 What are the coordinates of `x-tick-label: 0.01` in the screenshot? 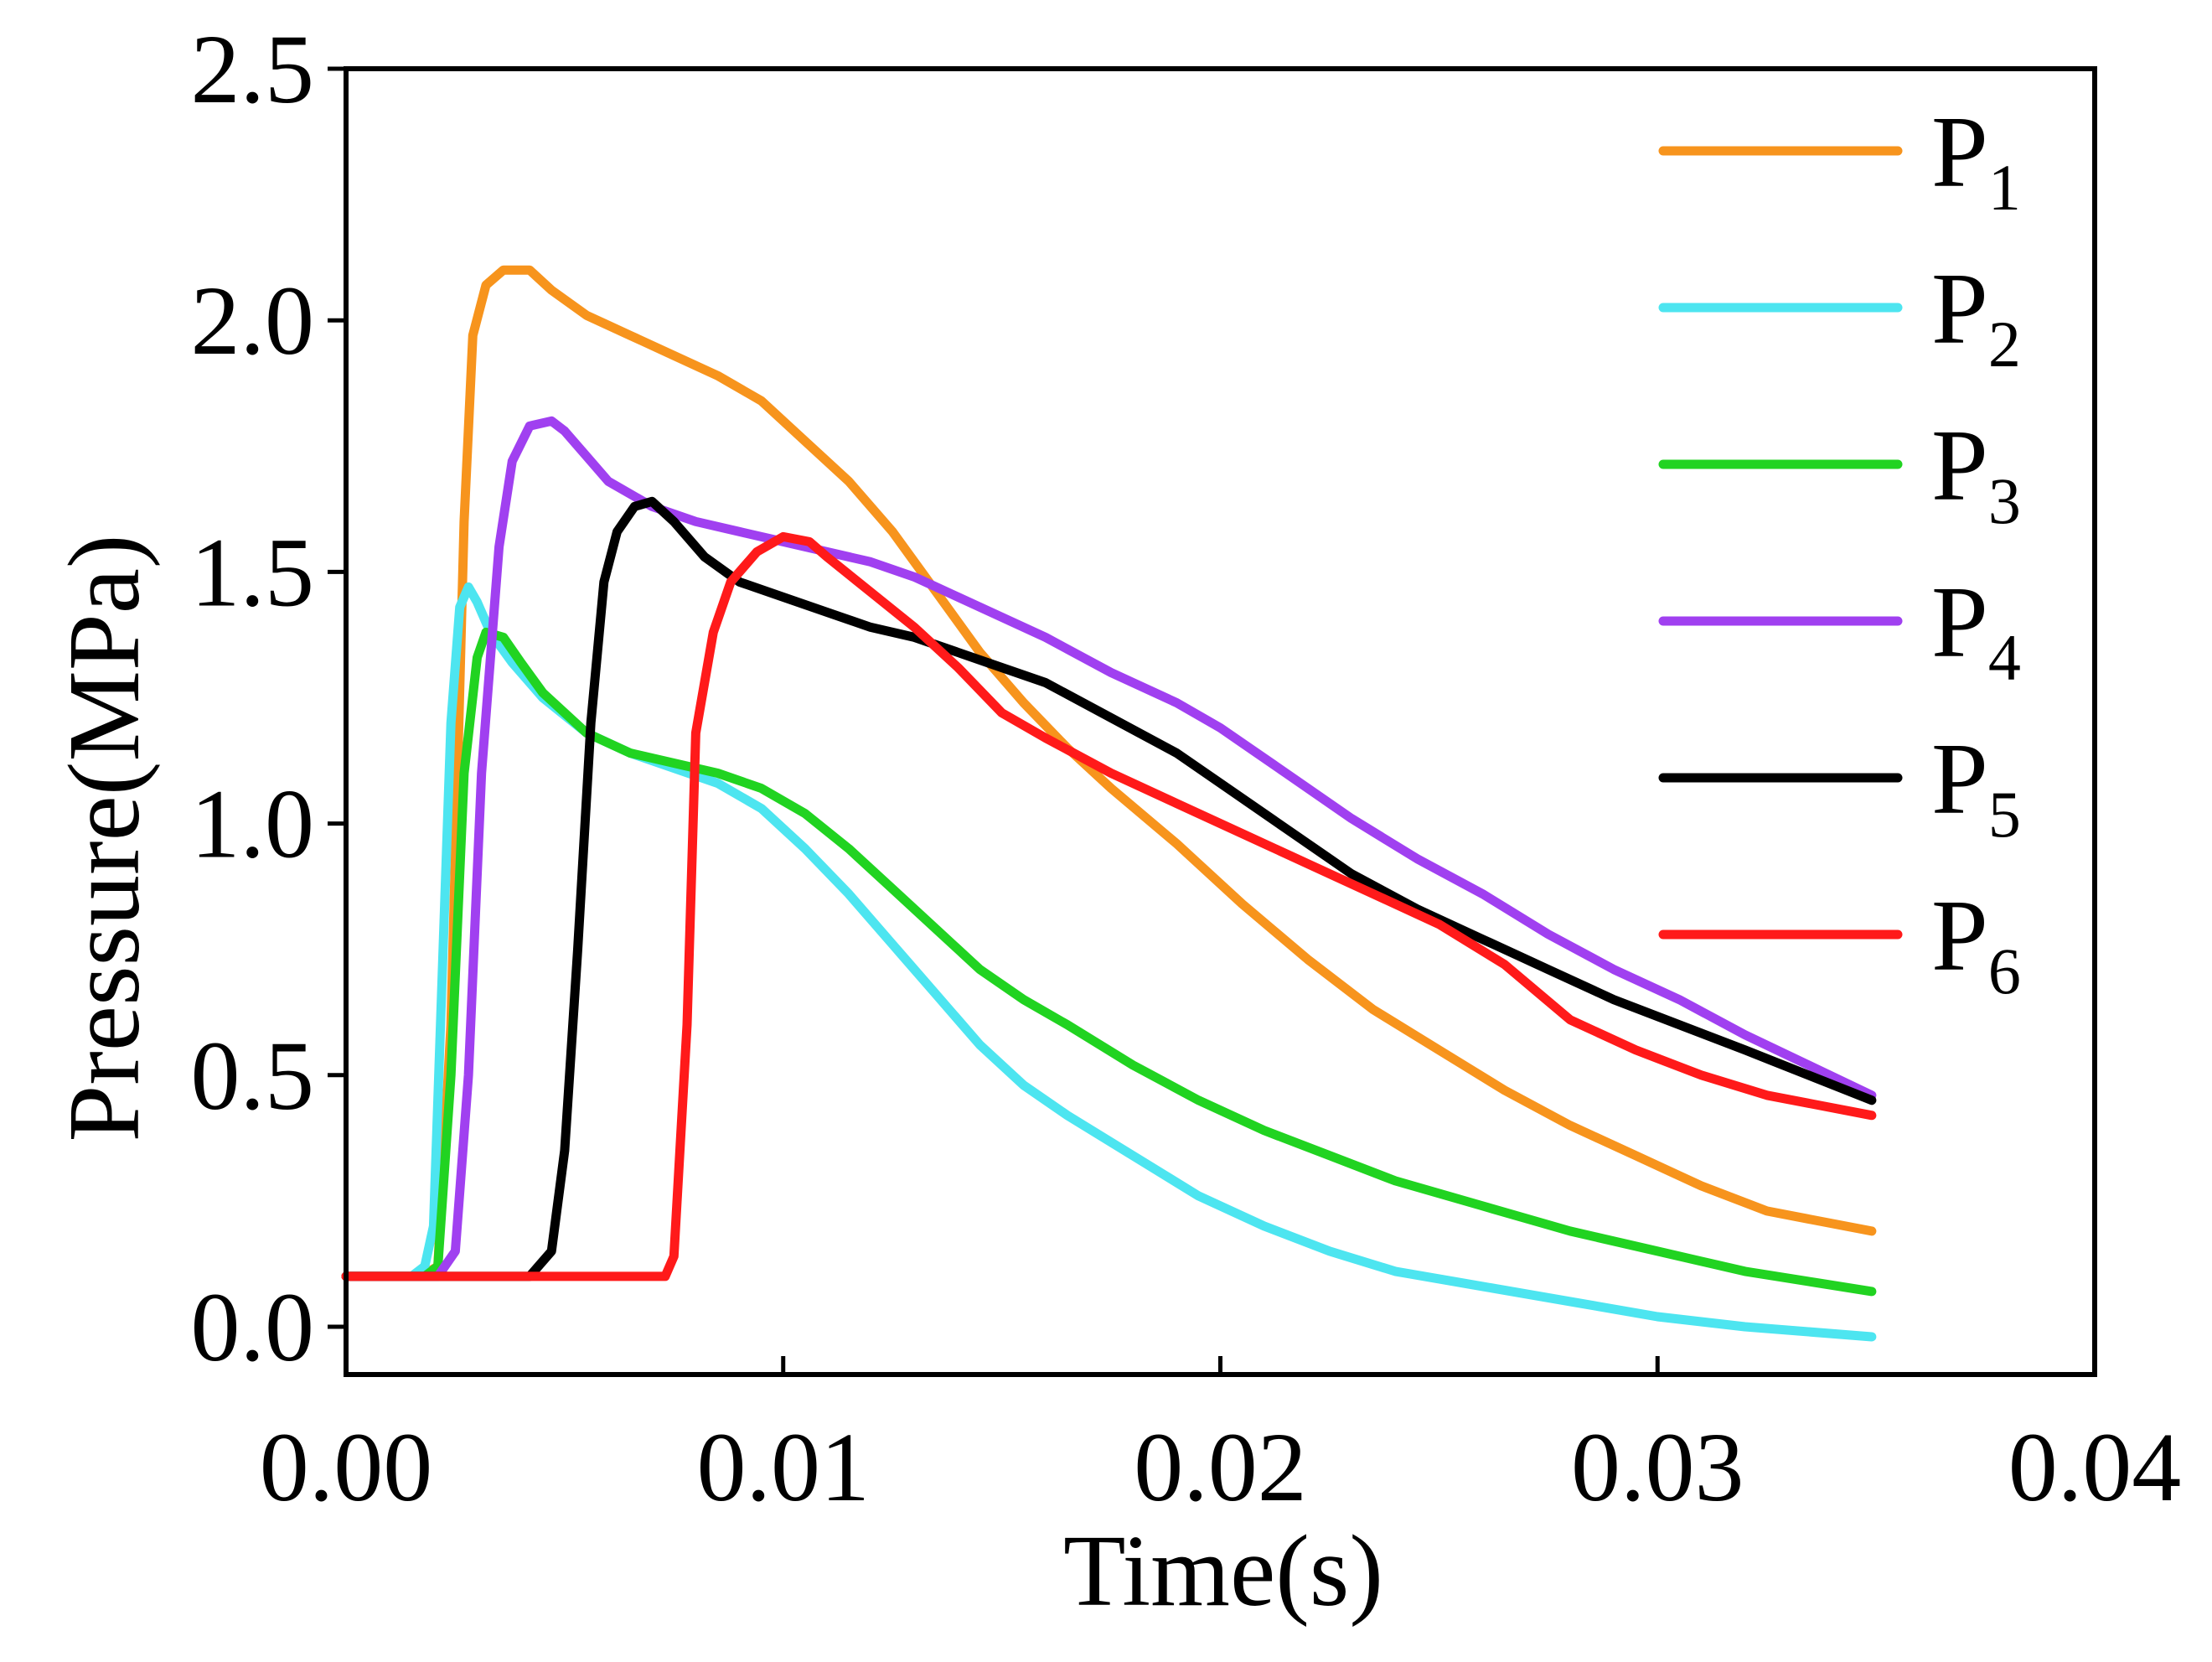 It's located at (784, 1467).